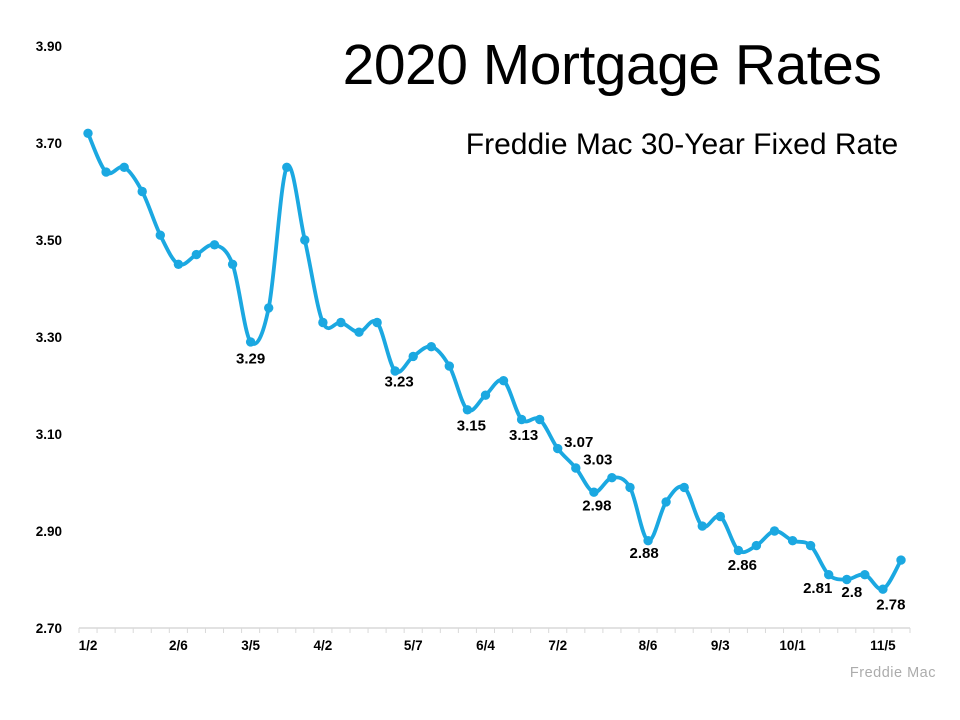 Image resolution: width=960 pixels, height=720 pixels. I want to click on y-axis-label: 3.70, so click(49, 143).